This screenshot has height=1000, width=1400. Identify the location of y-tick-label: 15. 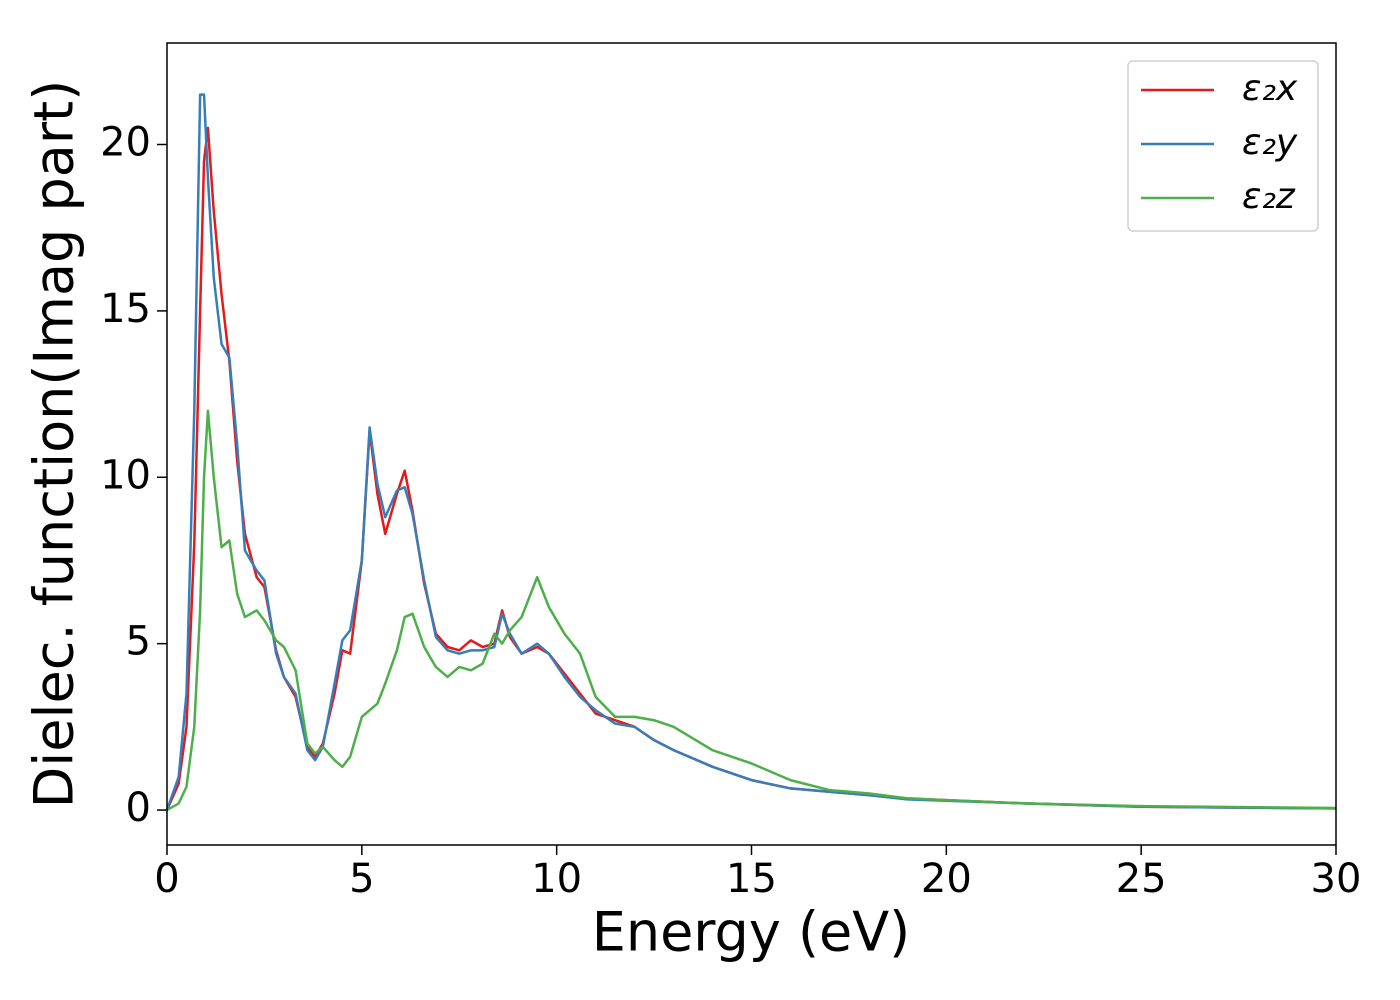
(125, 309).